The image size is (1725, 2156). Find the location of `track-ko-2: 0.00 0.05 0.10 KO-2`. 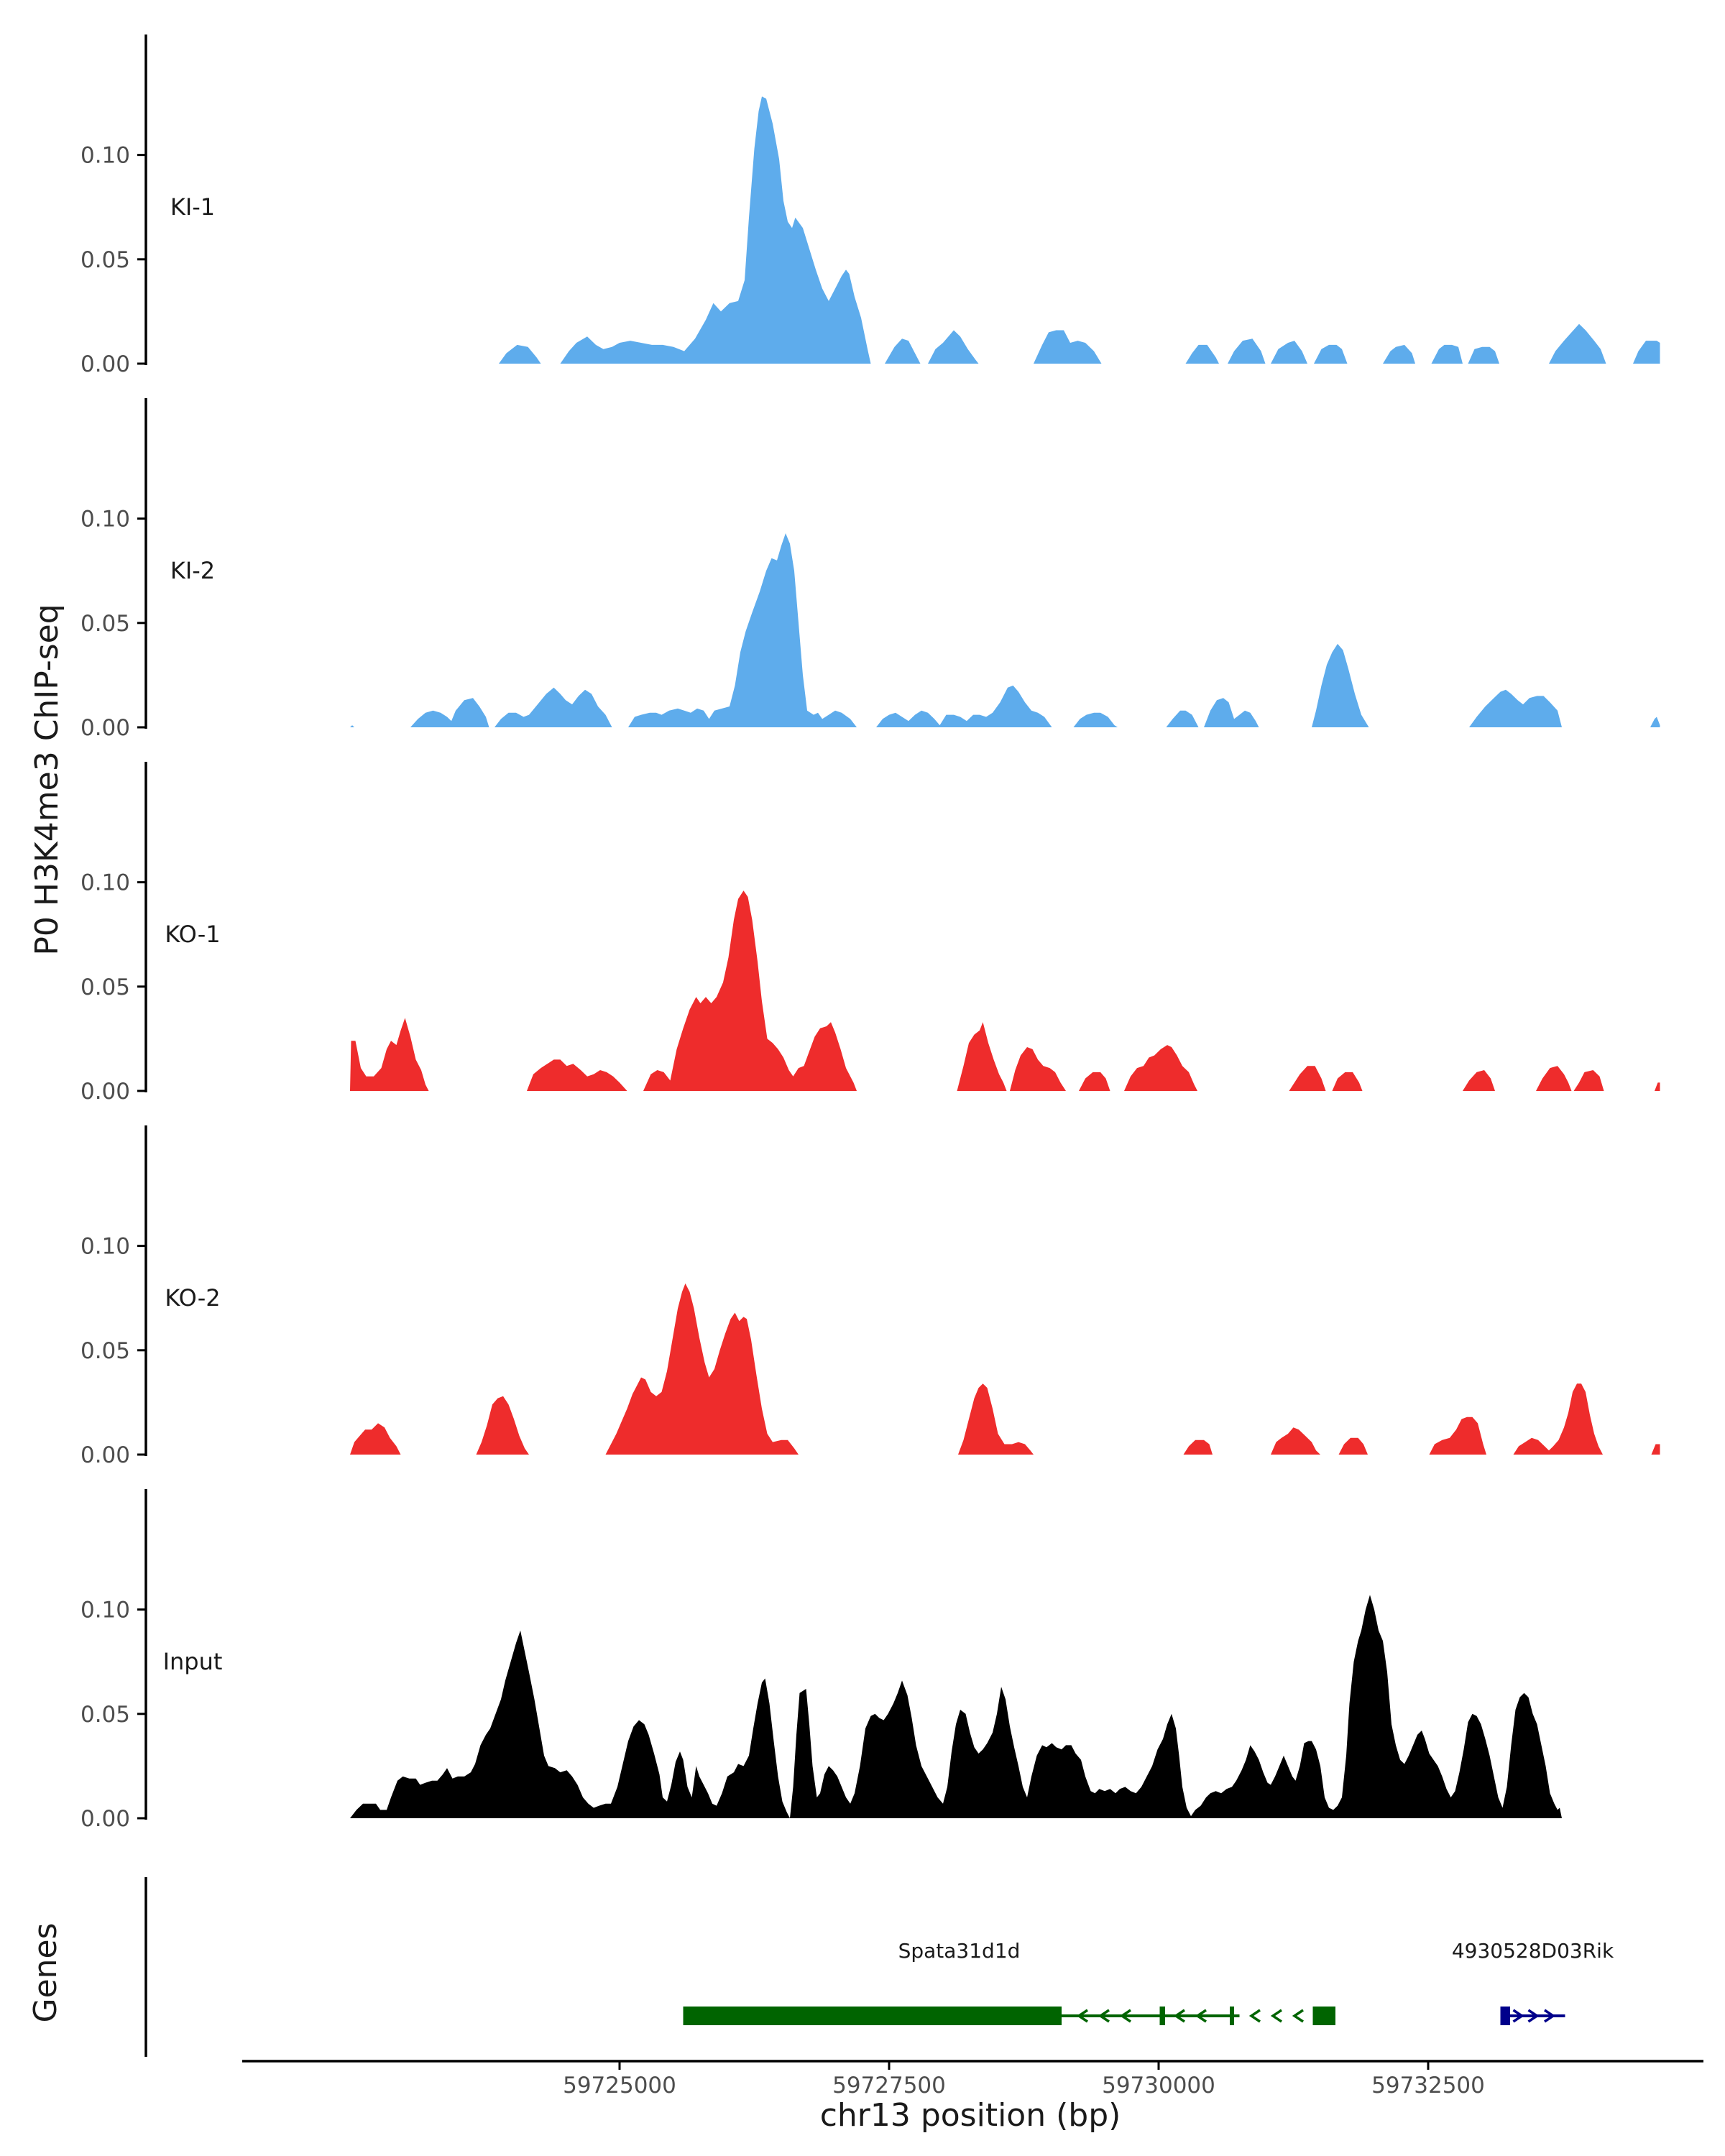

track-ko-2: 0.00 0.05 0.10 KO-2 is located at coordinates (870, 1296).